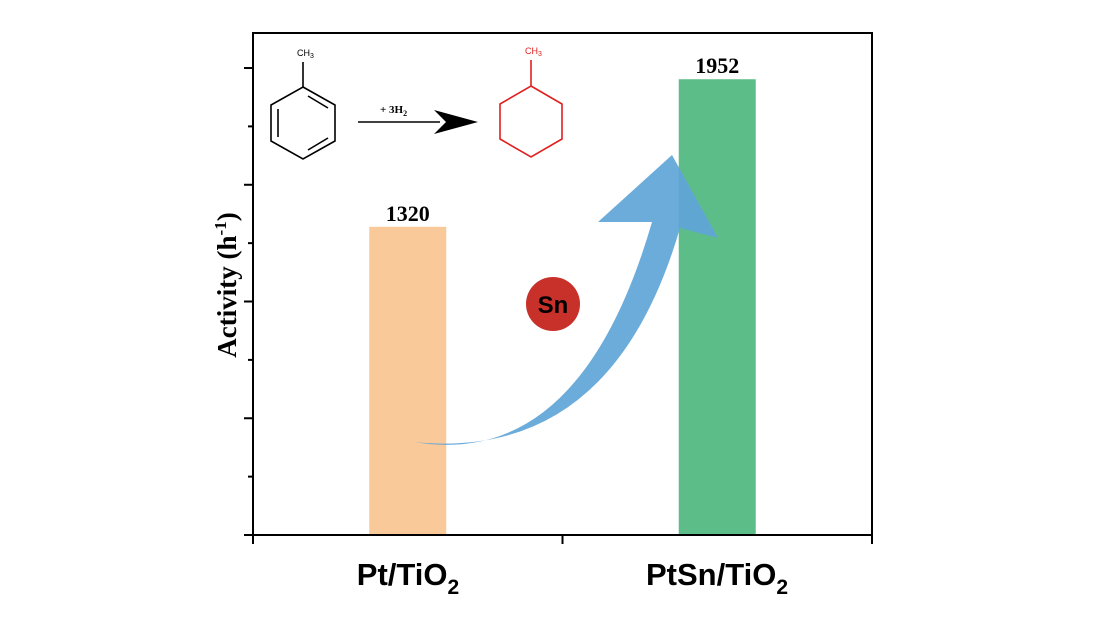 Image resolution: width=1100 pixels, height=619 pixels. Describe the element at coordinates (416, 103) in the screenshot. I see `reaction-scheme: CH3 + 3H2 CH3` at that location.